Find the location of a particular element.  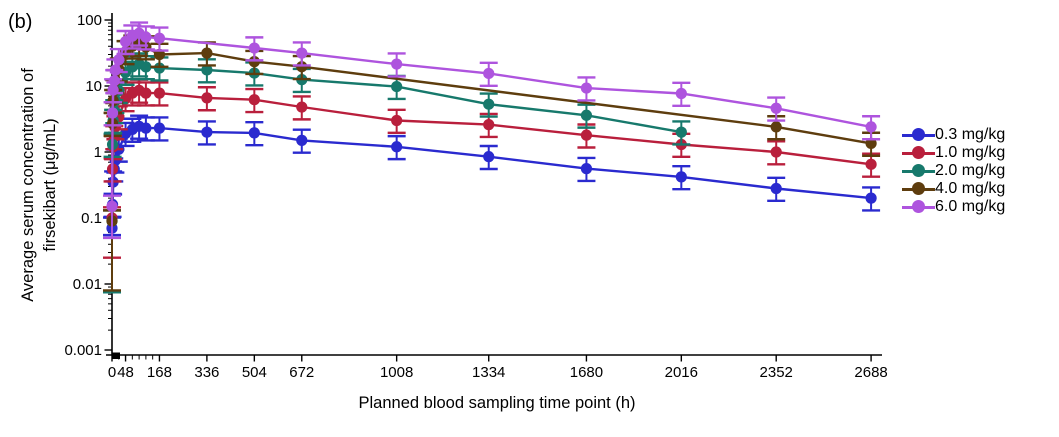

legend-label: 1.0 mg/kg is located at coordinates (970, 152).